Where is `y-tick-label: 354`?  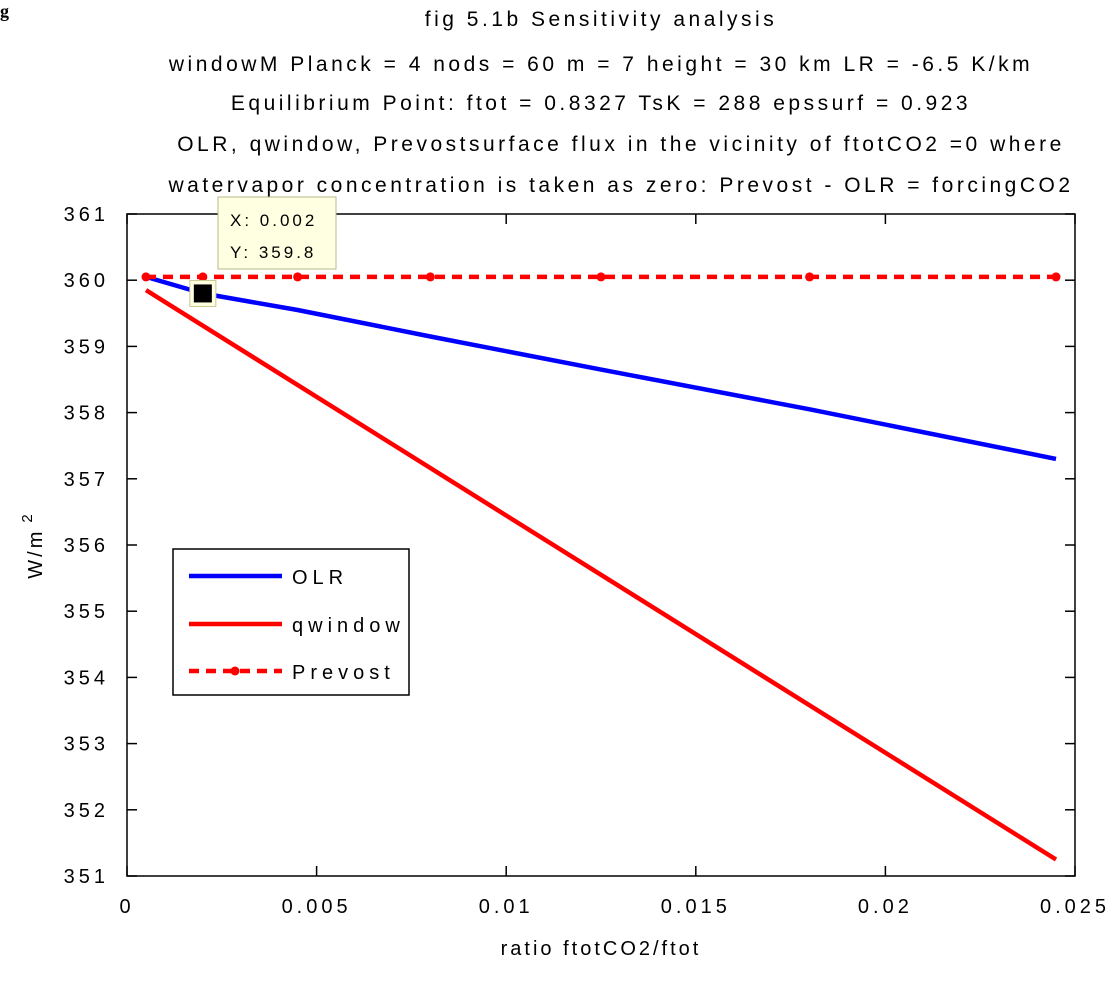 y-tick-label: 354 is located at coordinates (86, 678).